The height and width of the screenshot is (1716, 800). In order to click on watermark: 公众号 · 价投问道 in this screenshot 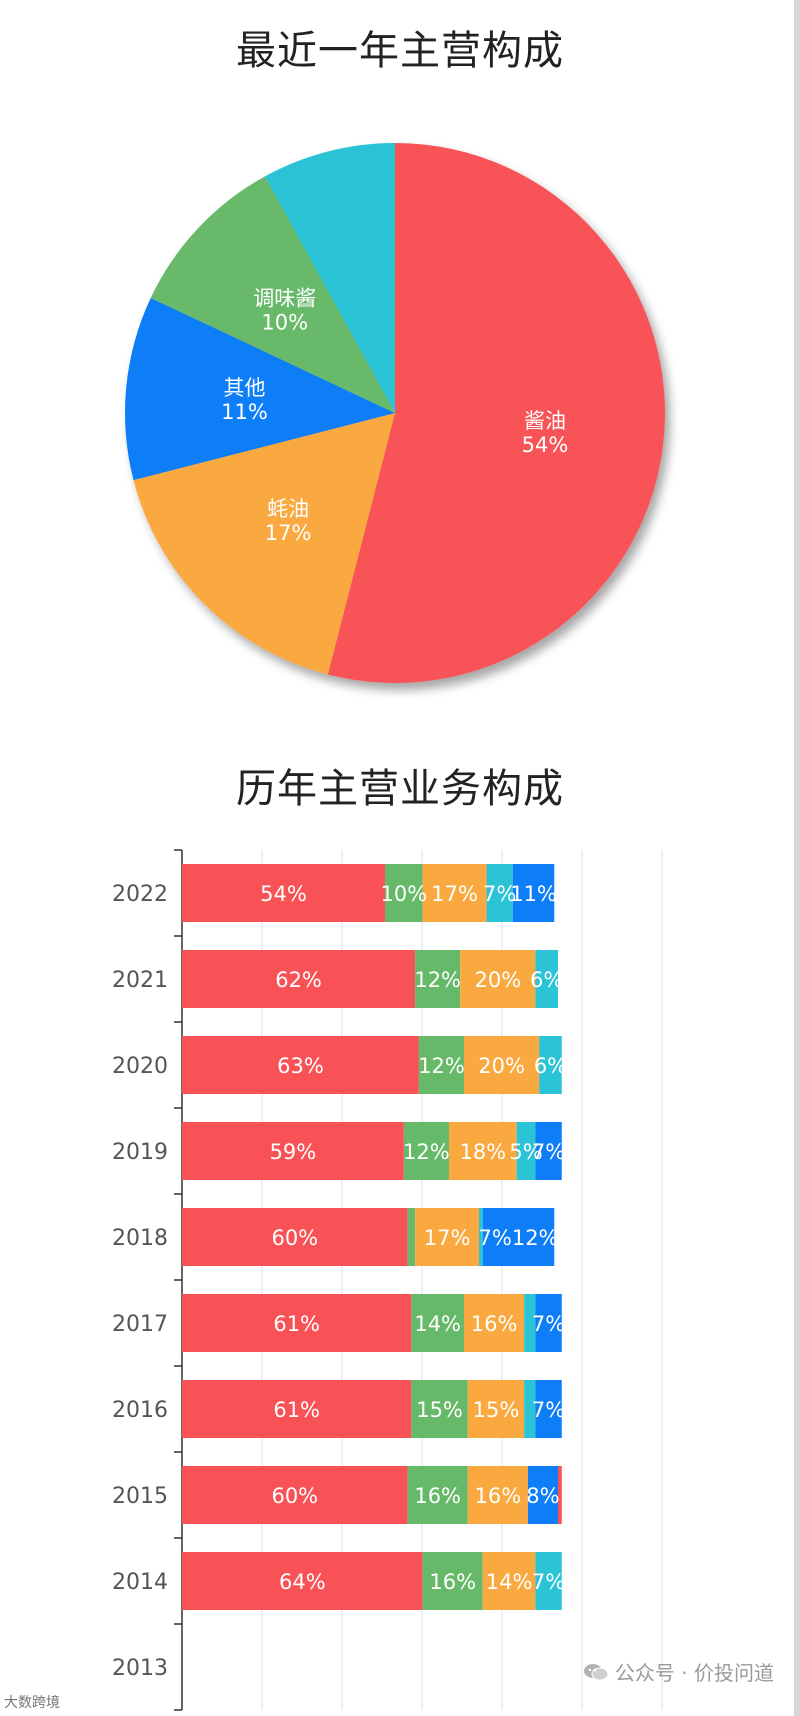, I will do `click(678, 1671)`.